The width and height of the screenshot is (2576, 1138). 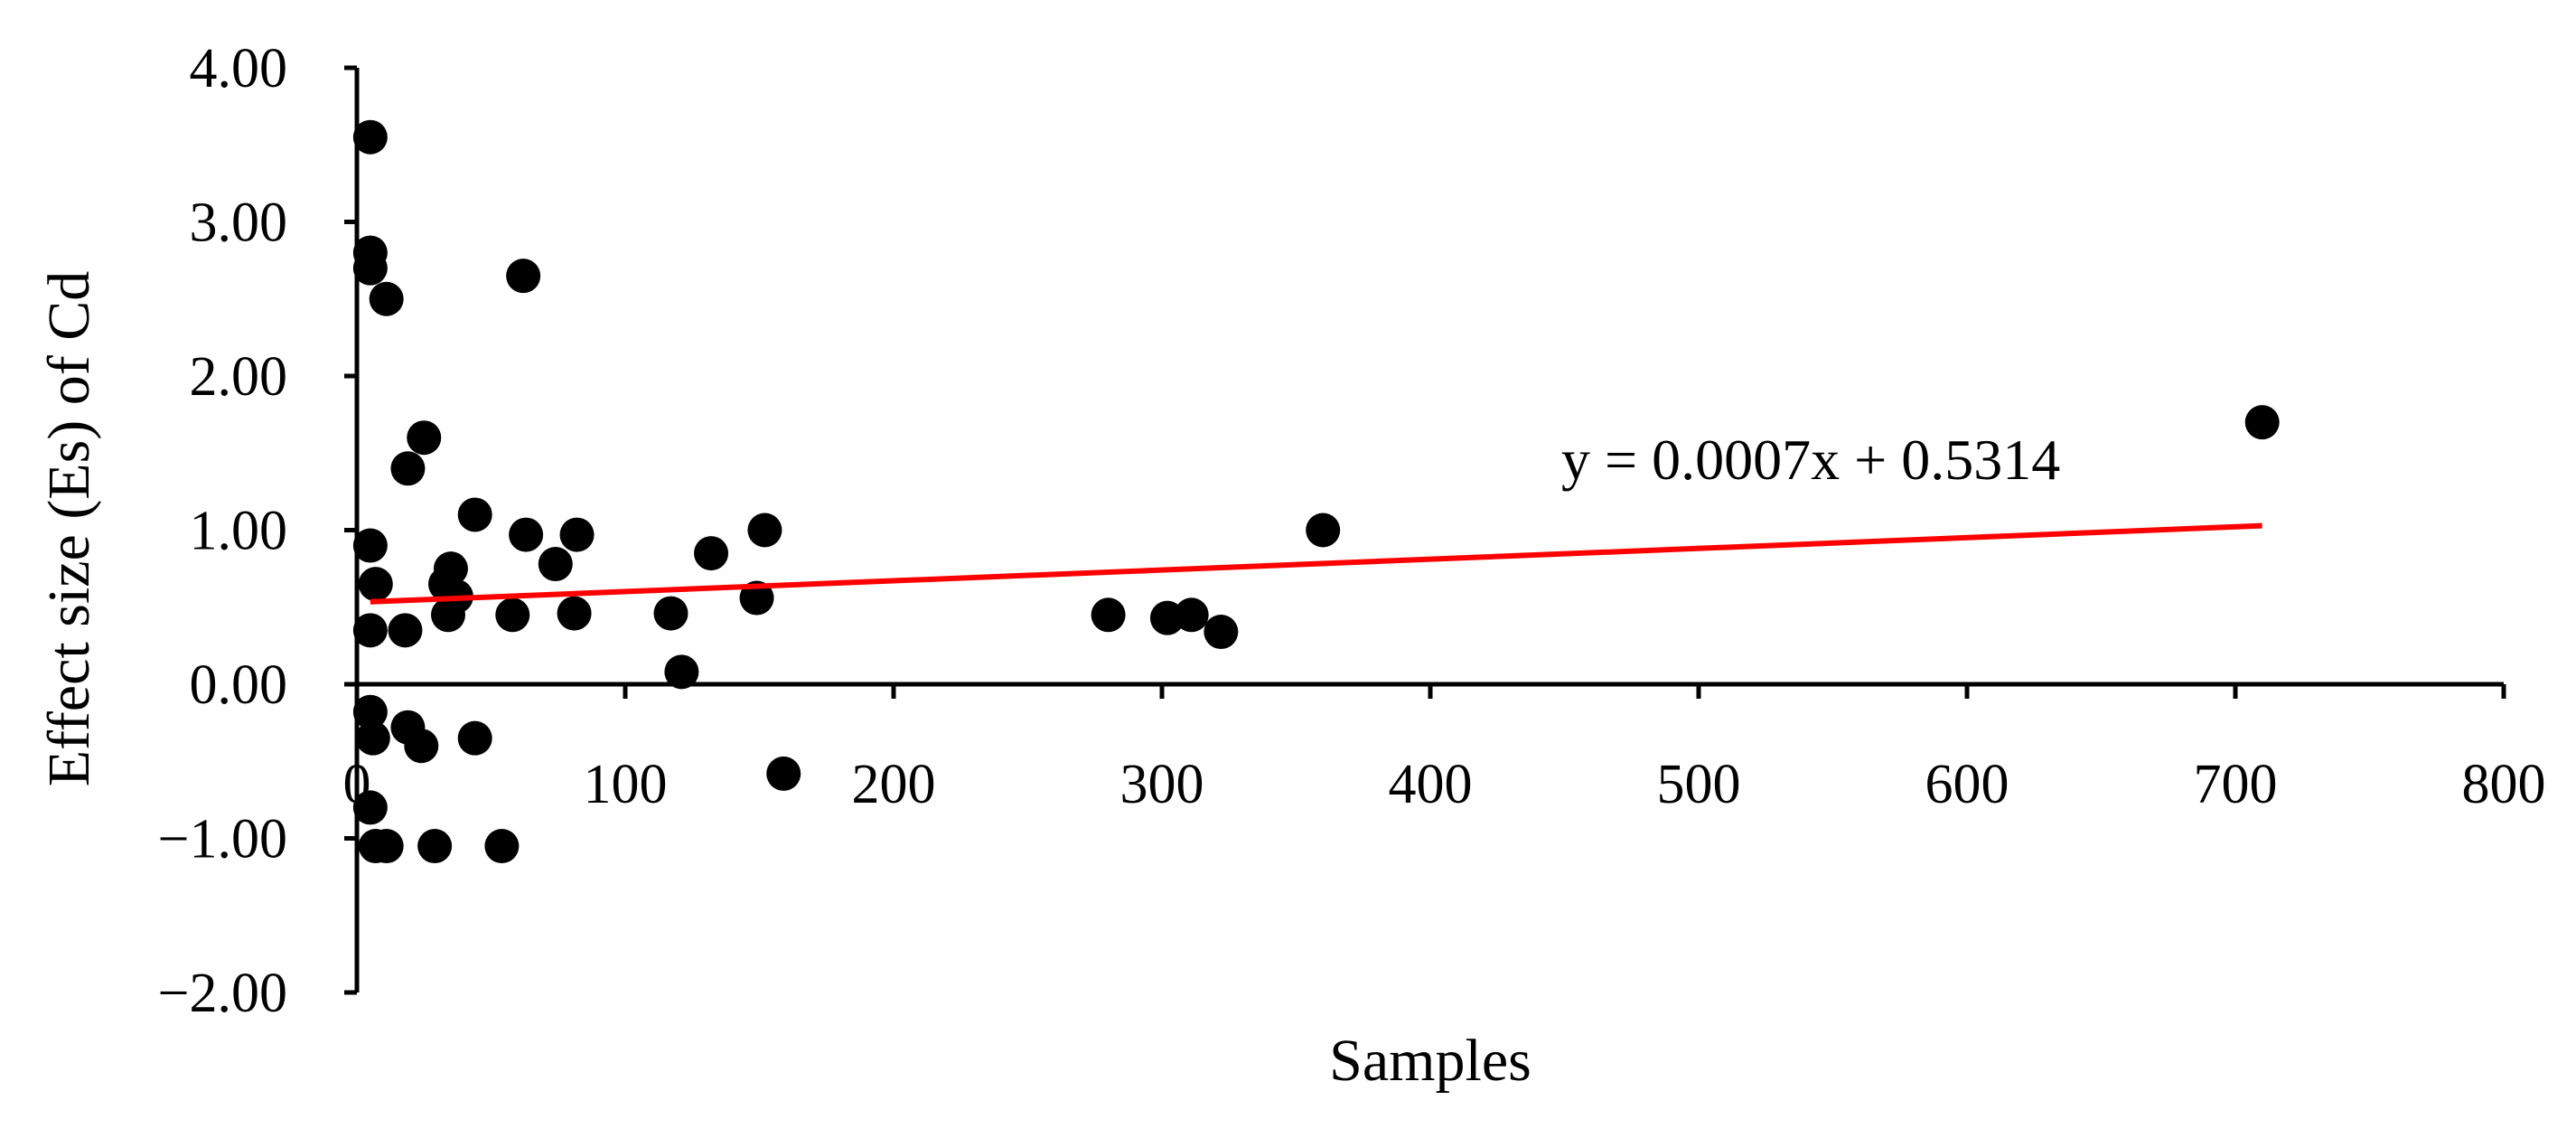 What do you see at coordinates (1810, 460) in the screenshot?
I see `trendline-equation: y = 0.0007x + 0.5314` at bounding box center [1810, 460].